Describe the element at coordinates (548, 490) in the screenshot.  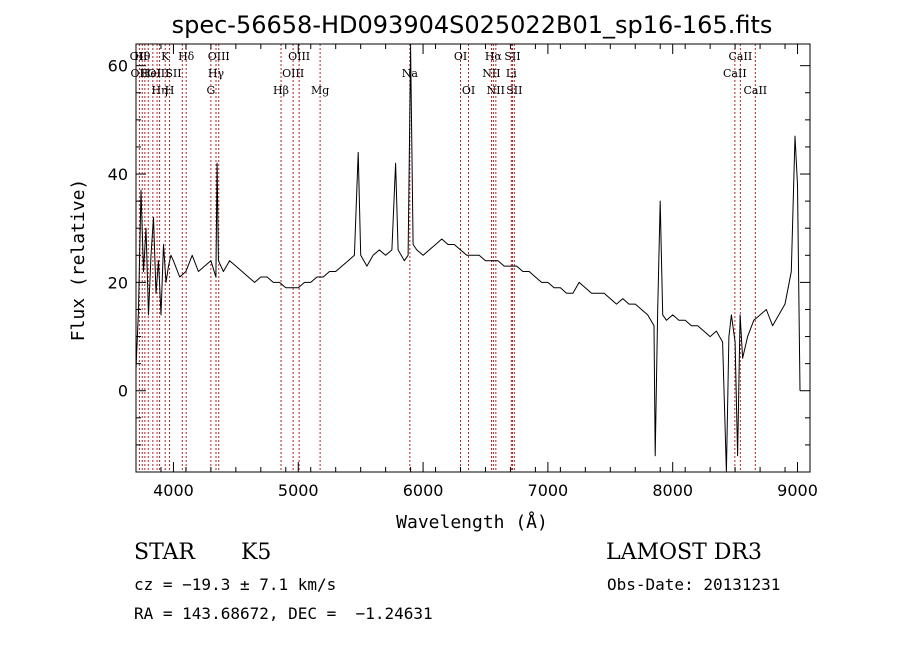
I see `x-tick-label: 7000` at that location.